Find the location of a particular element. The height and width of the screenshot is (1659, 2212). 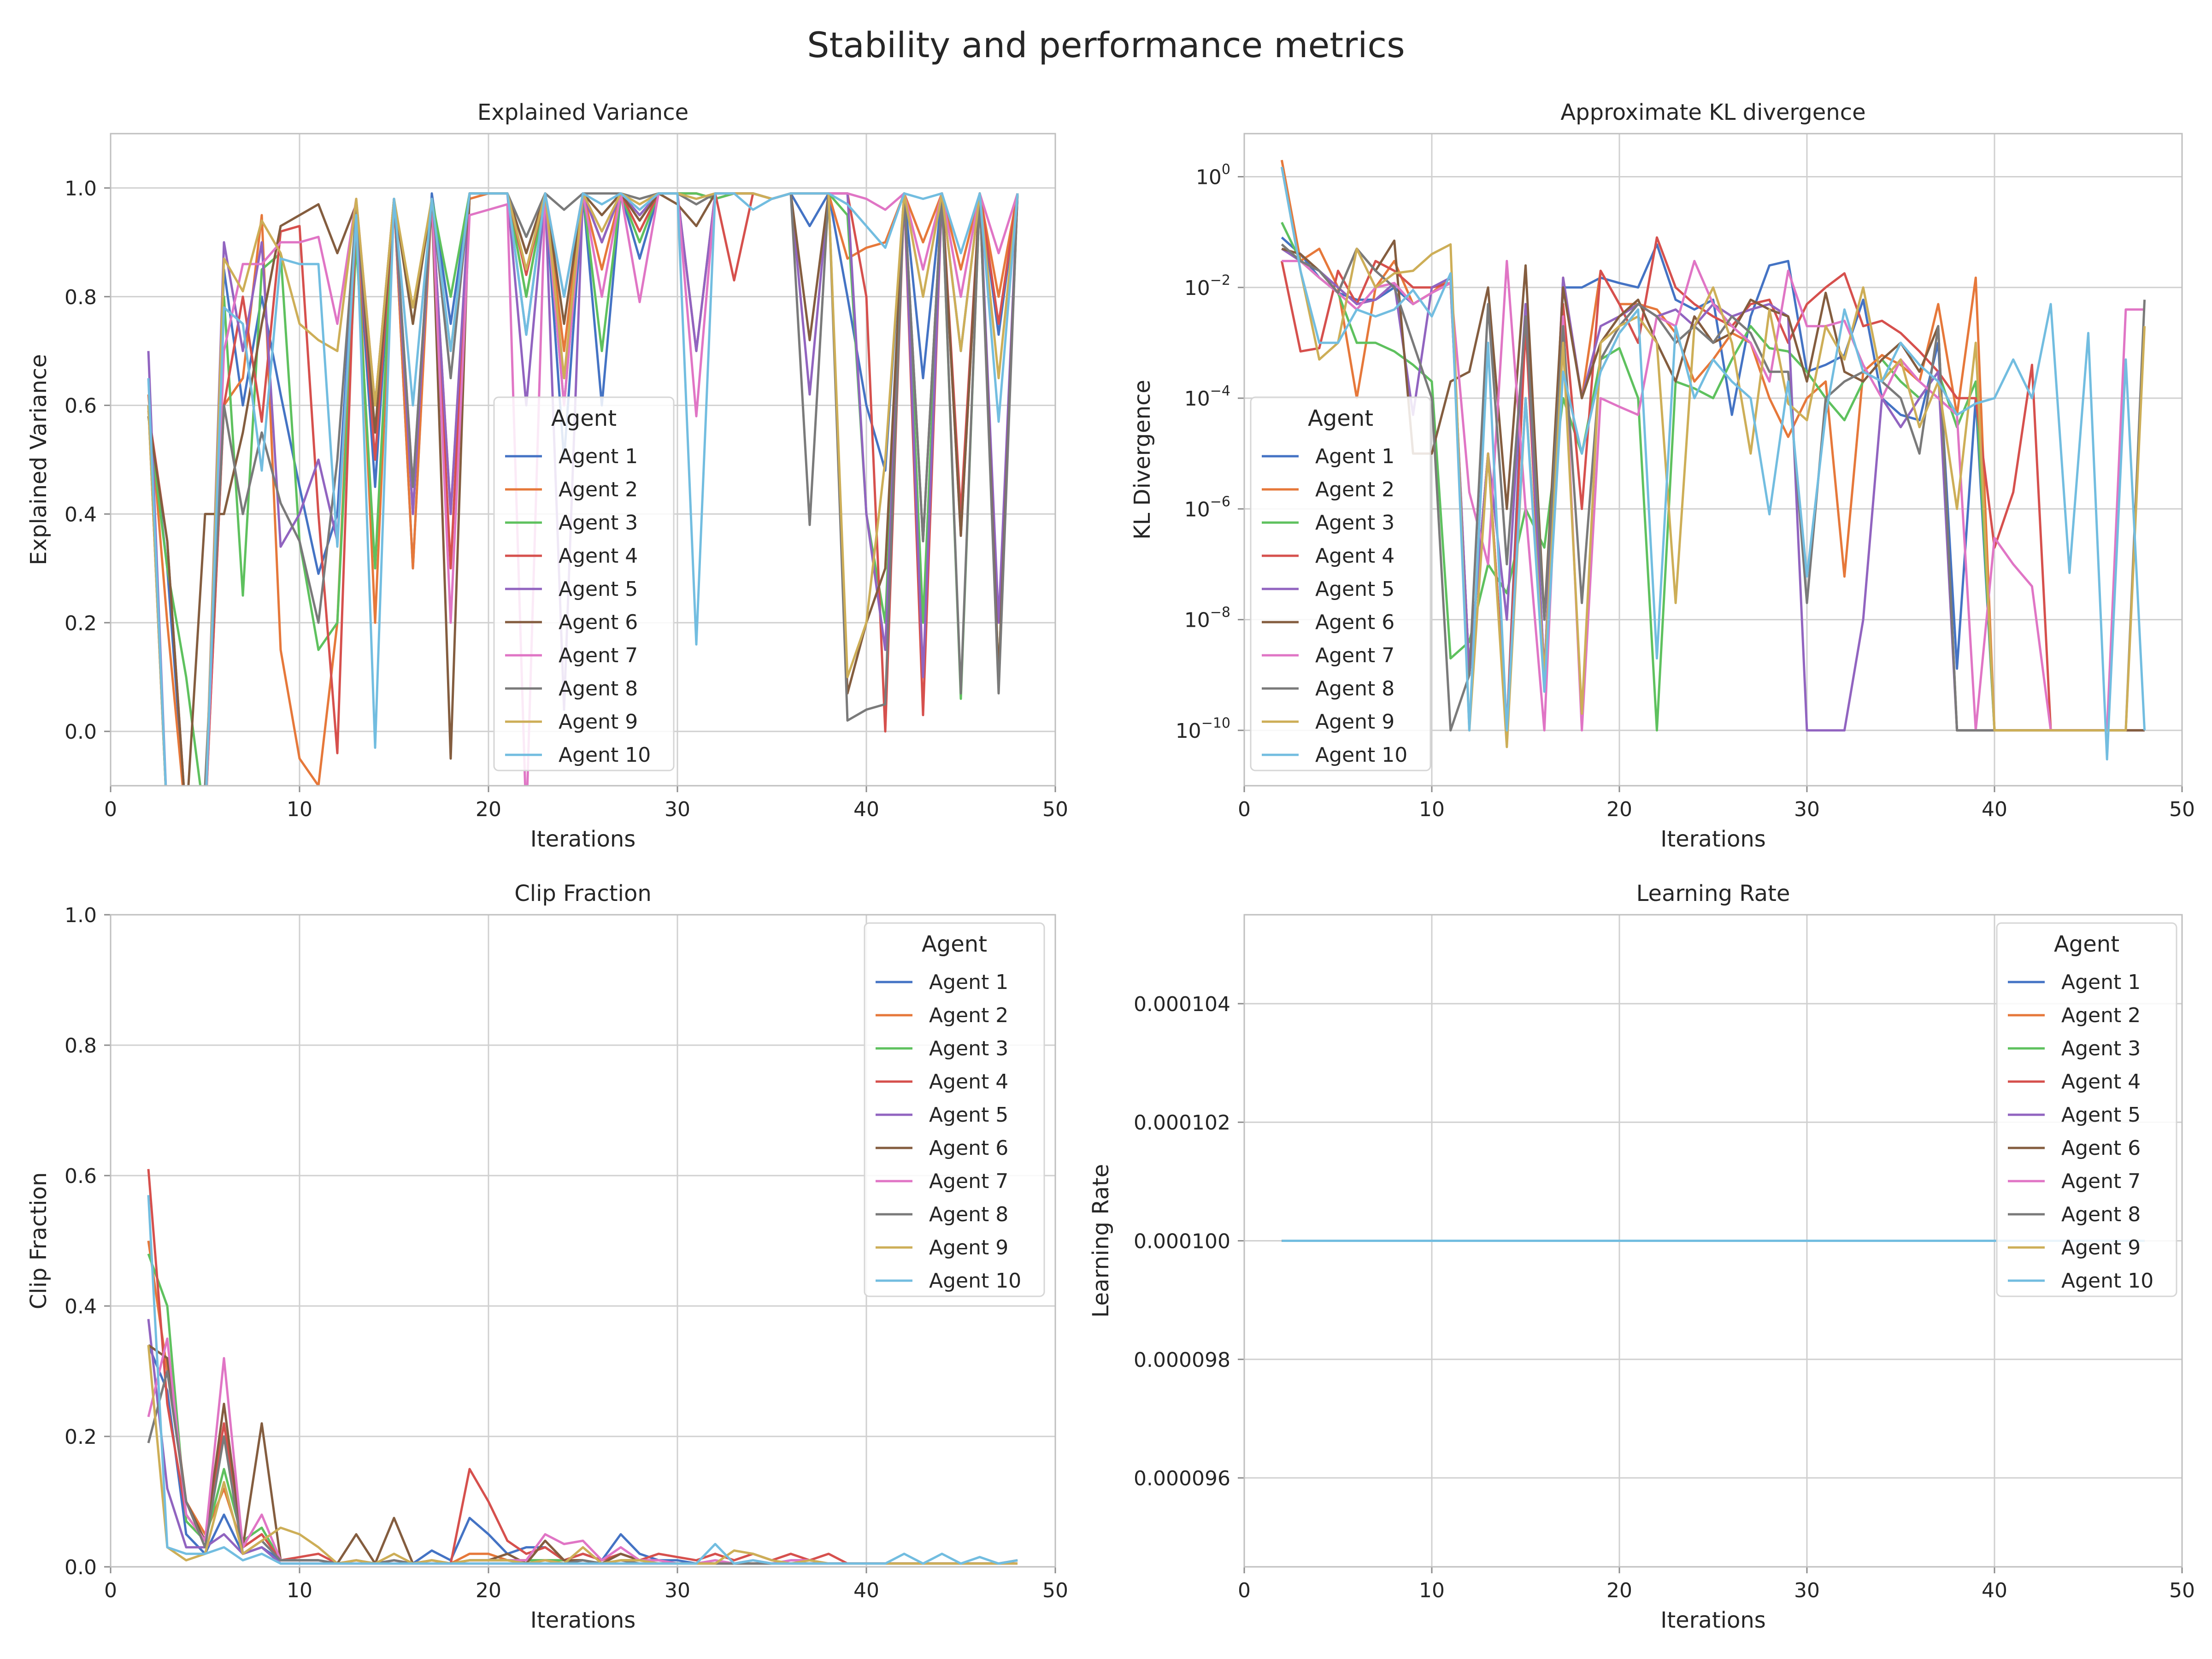

y-tick-label: 0.000096 is located at coordinates (1182, 1478).